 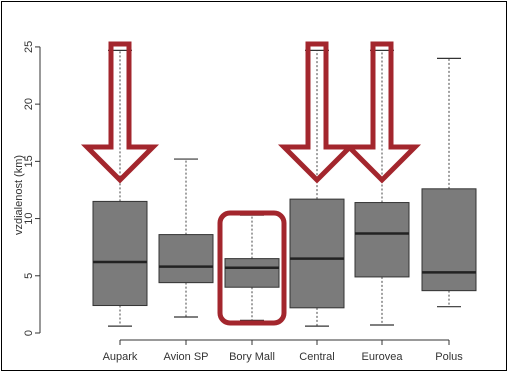 I want to click on x-tick-label: Aupark, so click(x=120, y=357).